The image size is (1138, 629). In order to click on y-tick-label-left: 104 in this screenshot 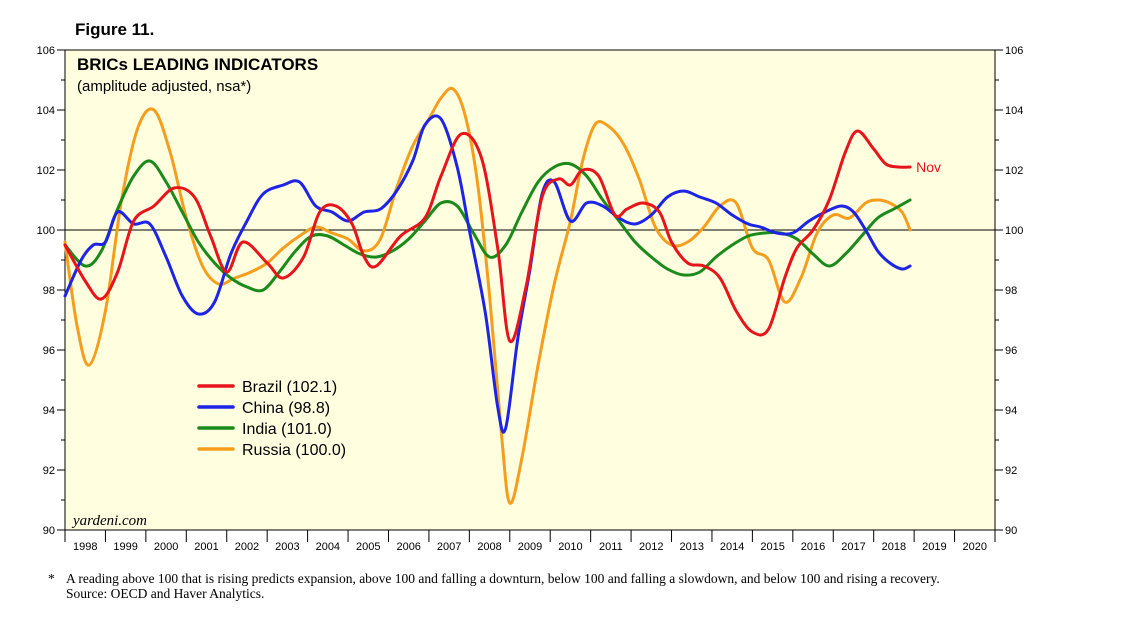, I will do `click(46, 111)`.